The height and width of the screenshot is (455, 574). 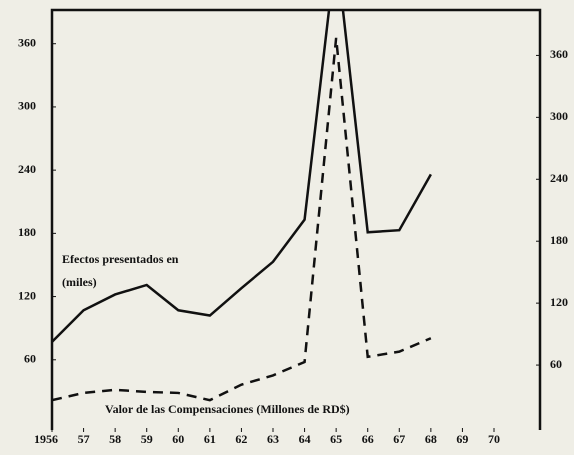 What do you see at coordinates (27, 106) in the screenshot?
I see `y-tick-label: 300` at bounding box center [27, 106].